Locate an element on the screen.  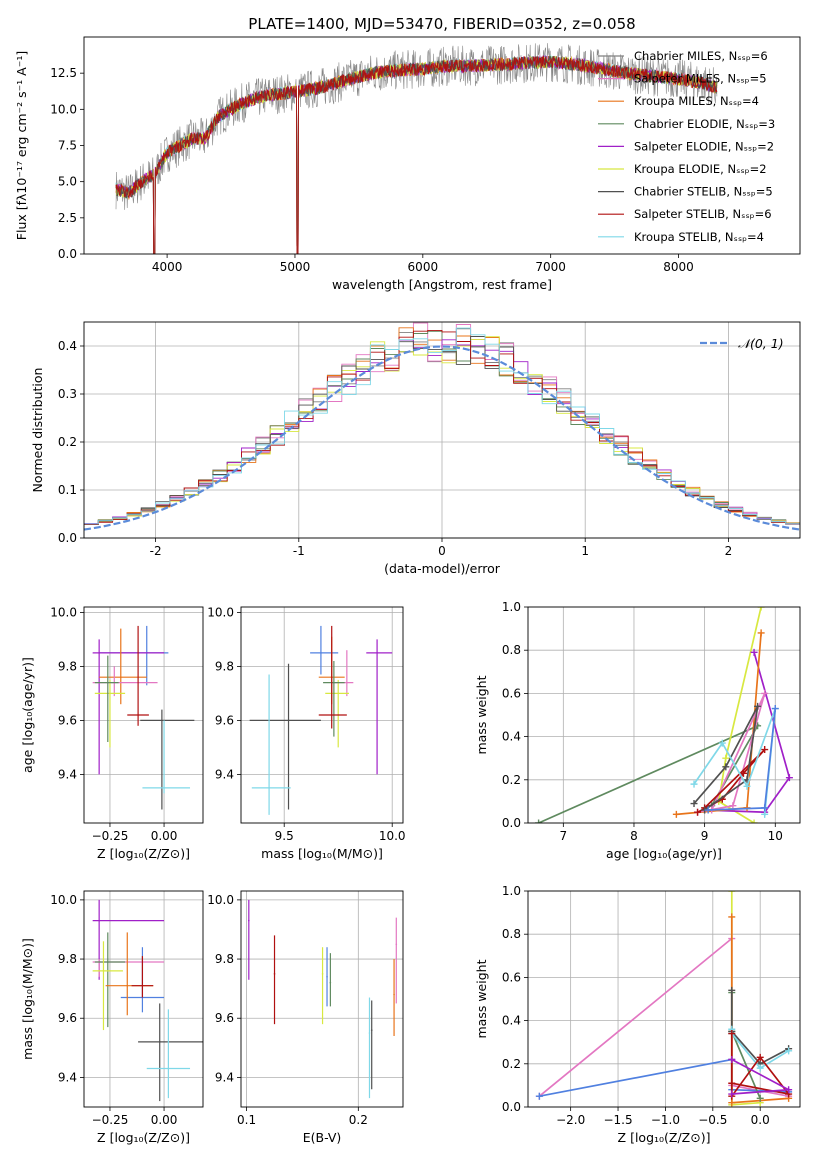
legend-entry: Salpeter ELODIE, Nₛₛₚ=2 is located at coordinates (704, 146).